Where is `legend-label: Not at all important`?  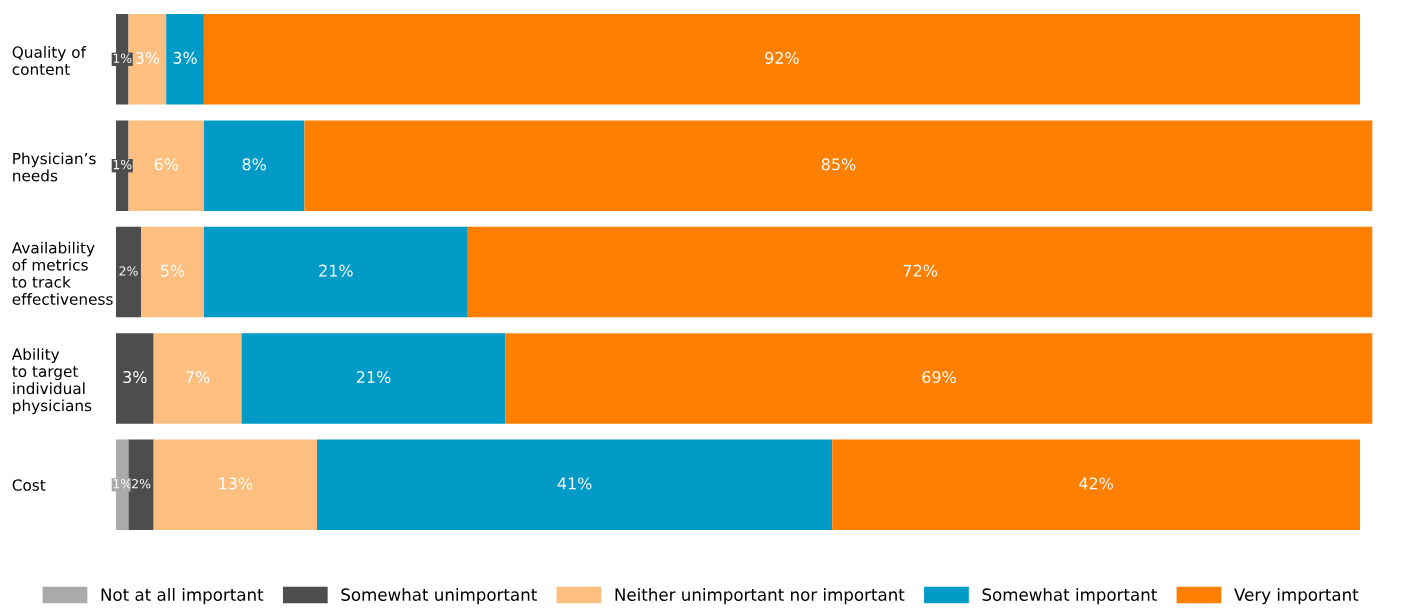
legend-label: Not at all important is located at coordinates (182, 596).